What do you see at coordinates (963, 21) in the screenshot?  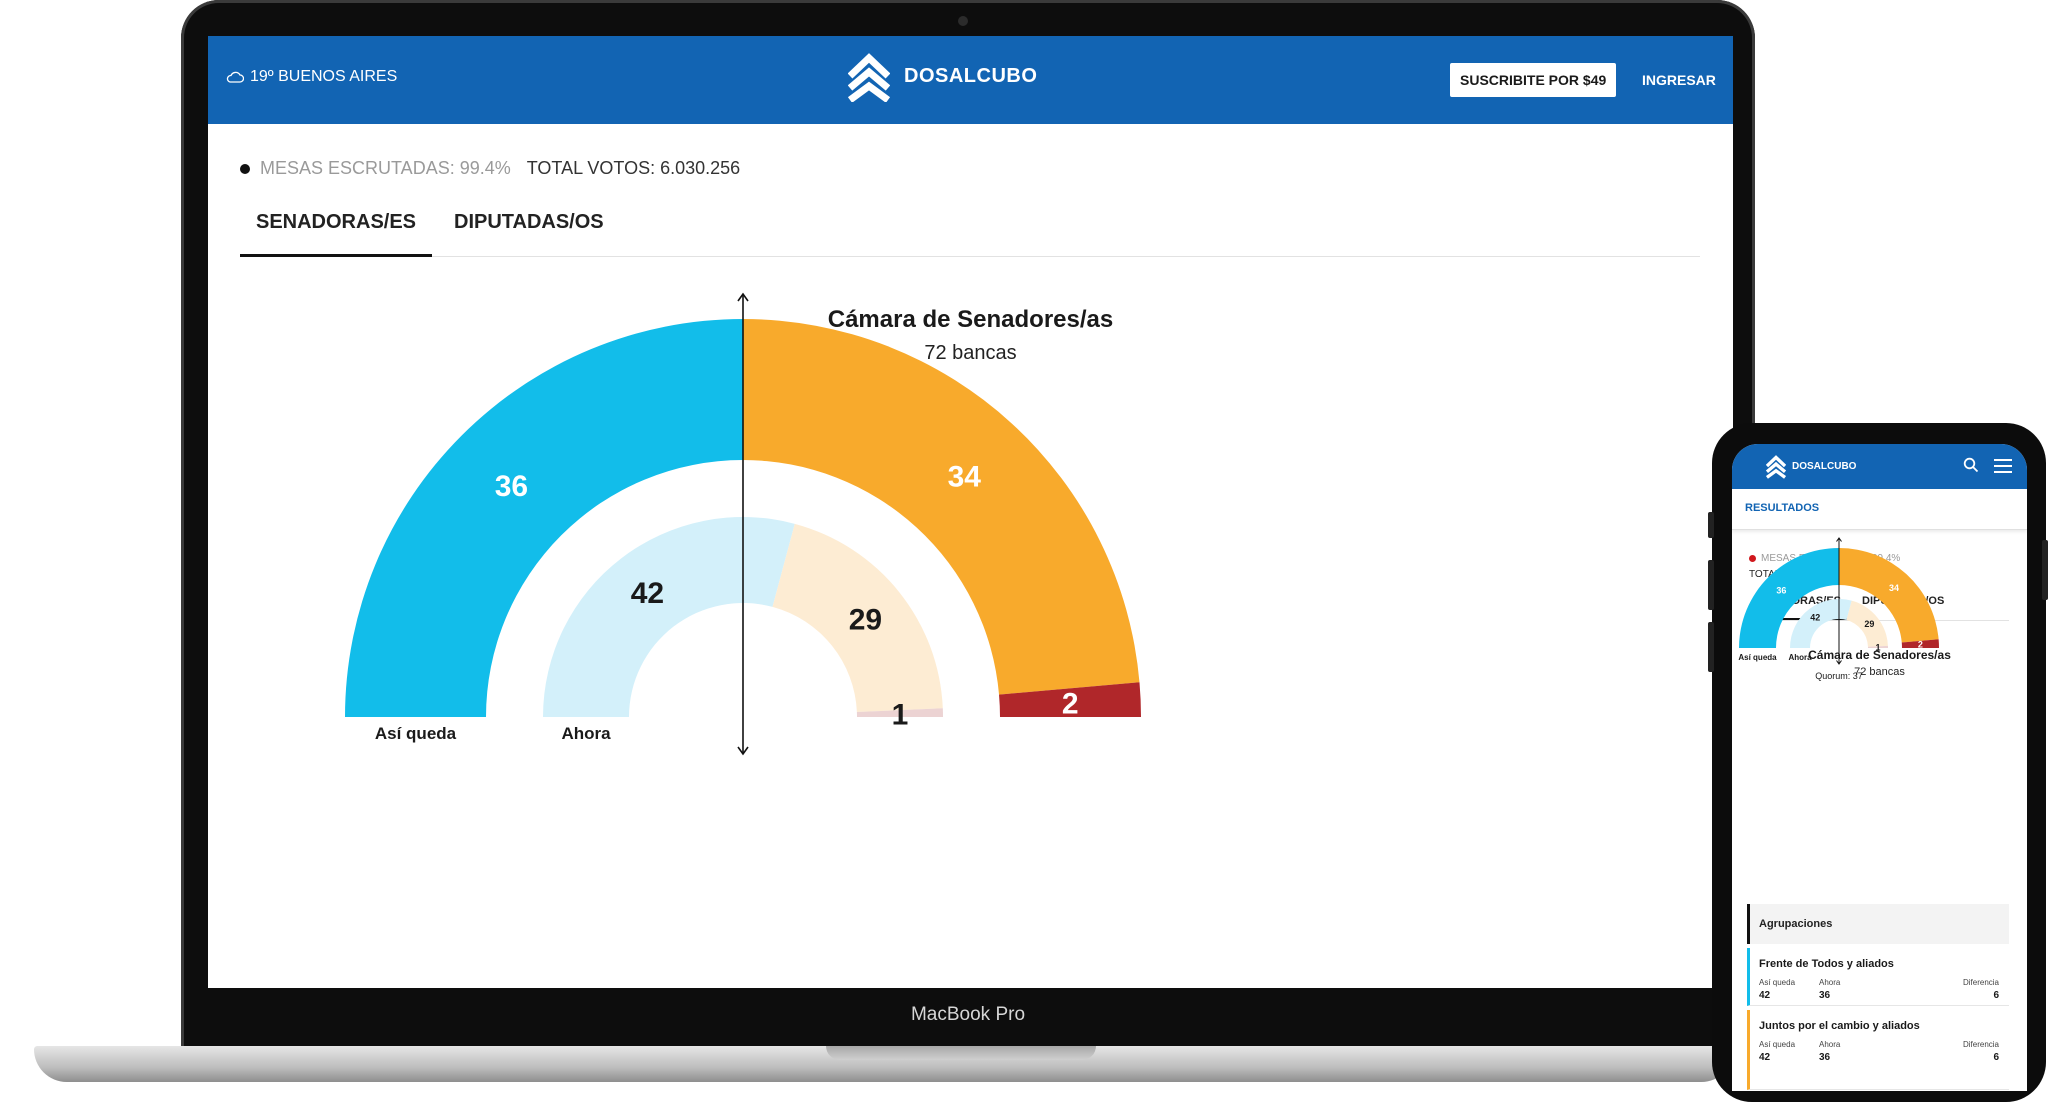 I see `laptop-camera` at bounding box center [963, 21].